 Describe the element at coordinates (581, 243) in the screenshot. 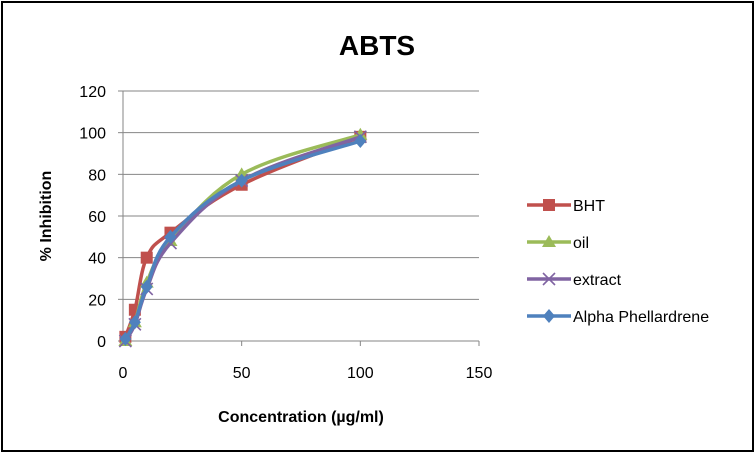

I see `legend-label: oil` at that location.